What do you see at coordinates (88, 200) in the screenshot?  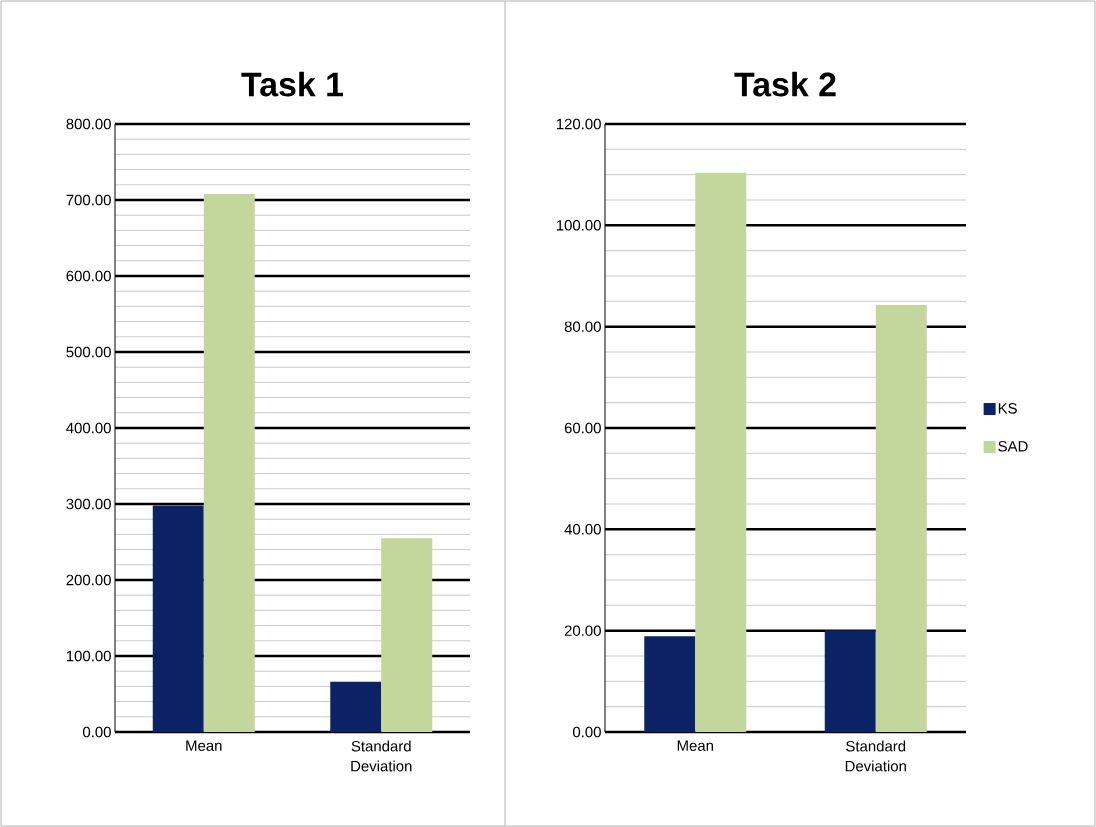 I see `y-tick-label: 700.00` at bounding box center [88, 200].